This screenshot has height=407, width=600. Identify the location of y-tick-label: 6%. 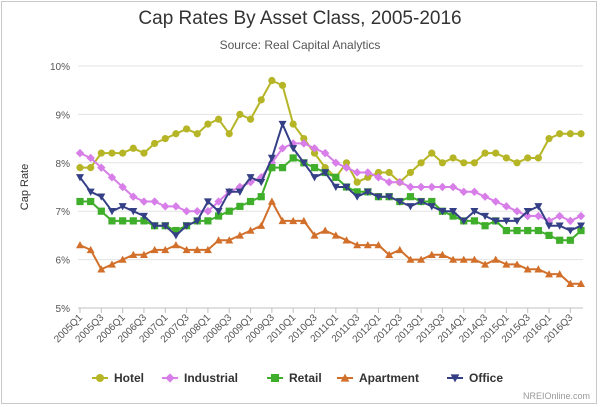
(63, 261).